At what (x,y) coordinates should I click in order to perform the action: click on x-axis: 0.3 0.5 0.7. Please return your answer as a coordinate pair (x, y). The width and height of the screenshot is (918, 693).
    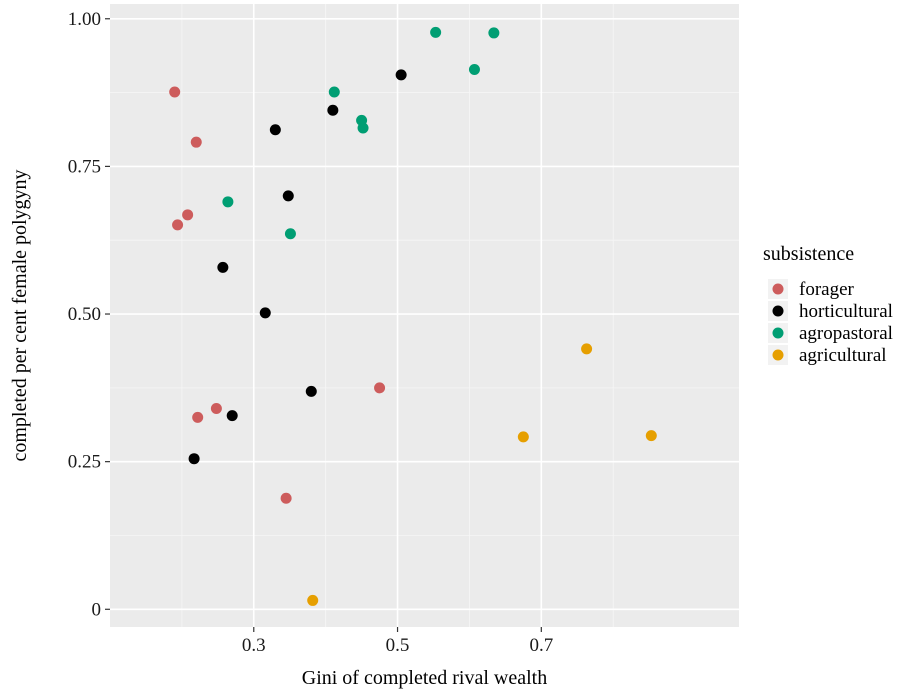
    Looking at the image, I should click on (397, 641).